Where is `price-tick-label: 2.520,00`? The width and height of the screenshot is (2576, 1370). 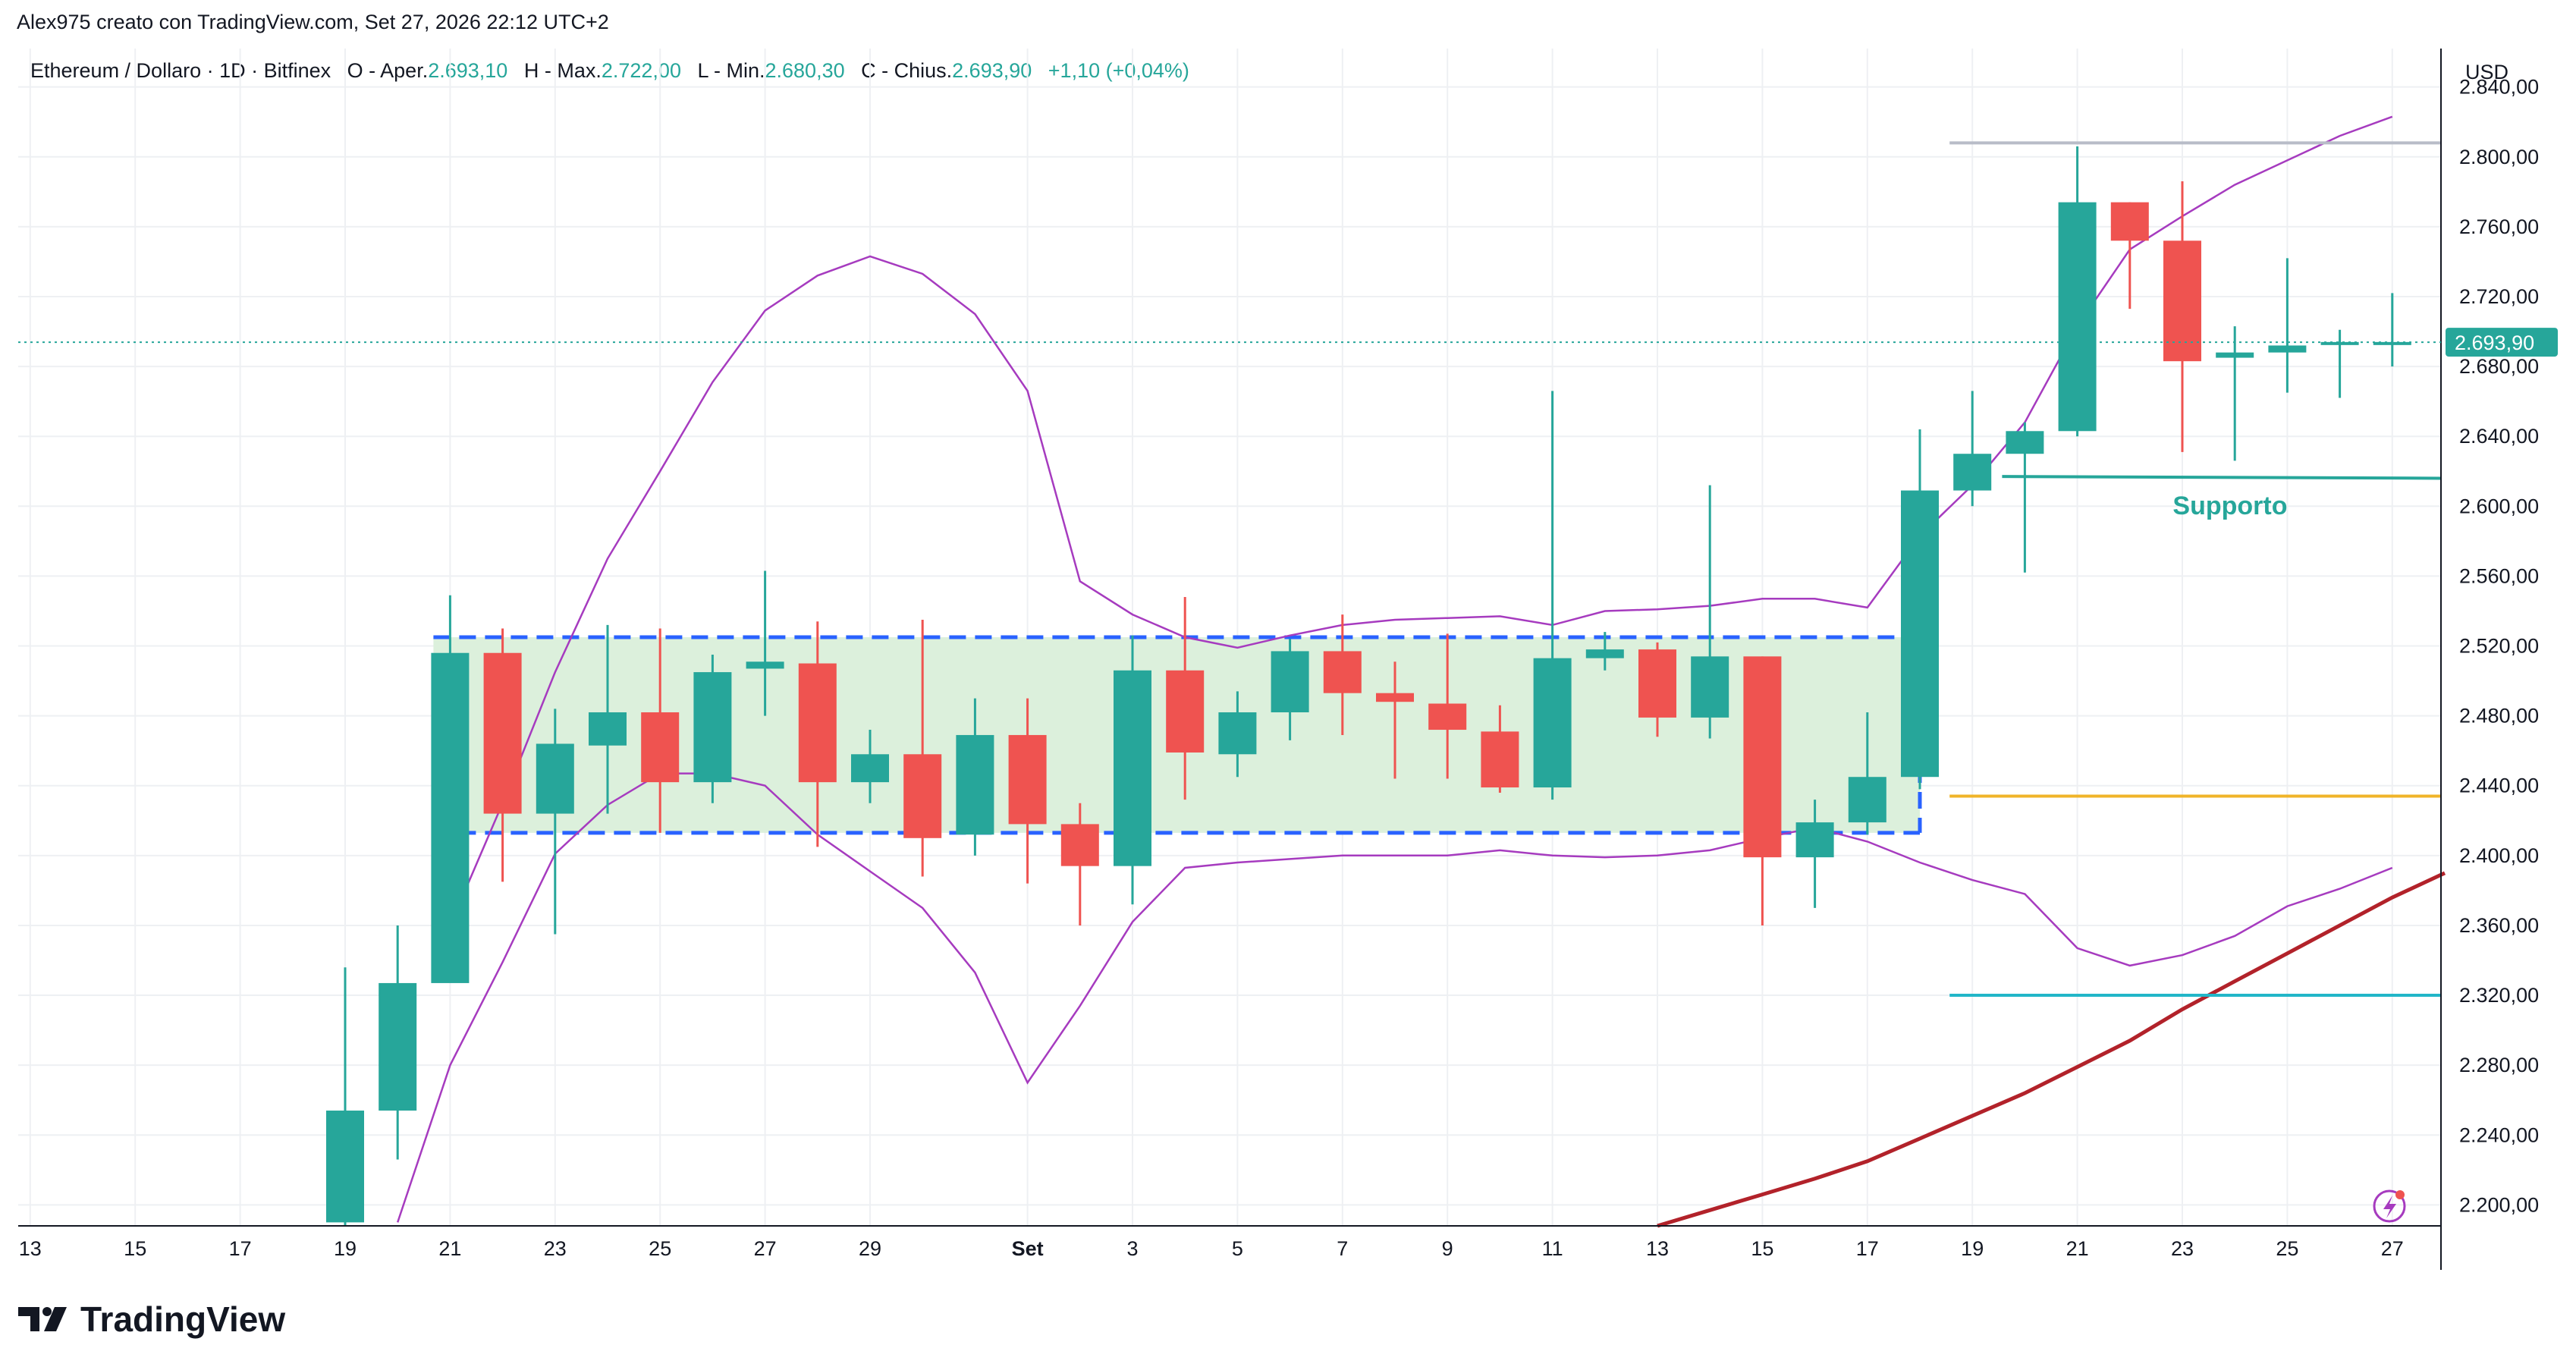
price-tick-label: 2.520,00 is located at coordinates (2499, 646).